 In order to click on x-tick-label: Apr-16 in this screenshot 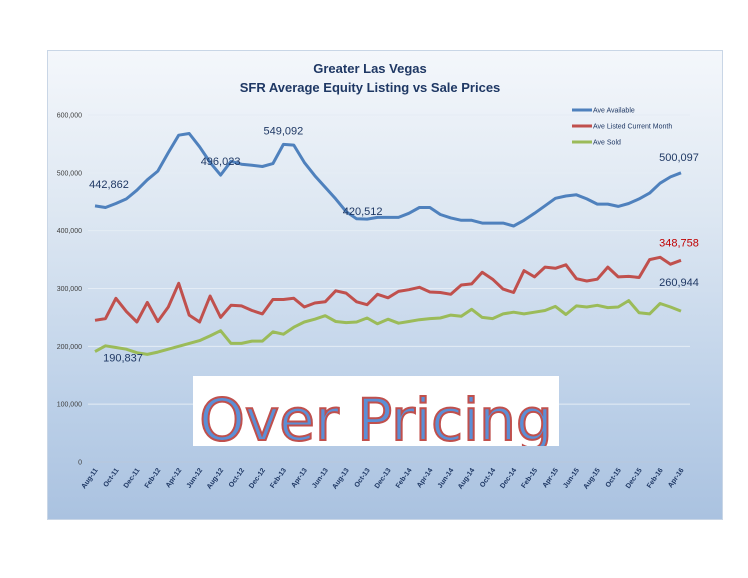, I will do `click(676, 478)`.